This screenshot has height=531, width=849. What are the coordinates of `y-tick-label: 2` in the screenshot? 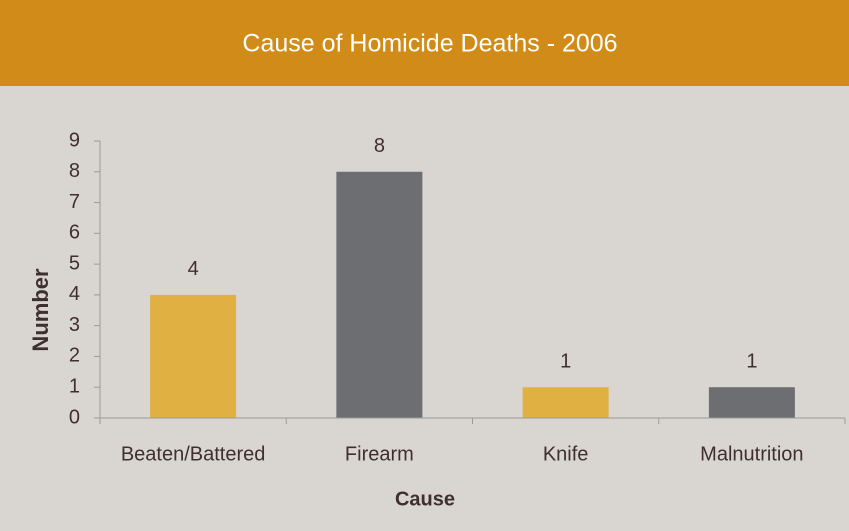 It's located at (74, 356).